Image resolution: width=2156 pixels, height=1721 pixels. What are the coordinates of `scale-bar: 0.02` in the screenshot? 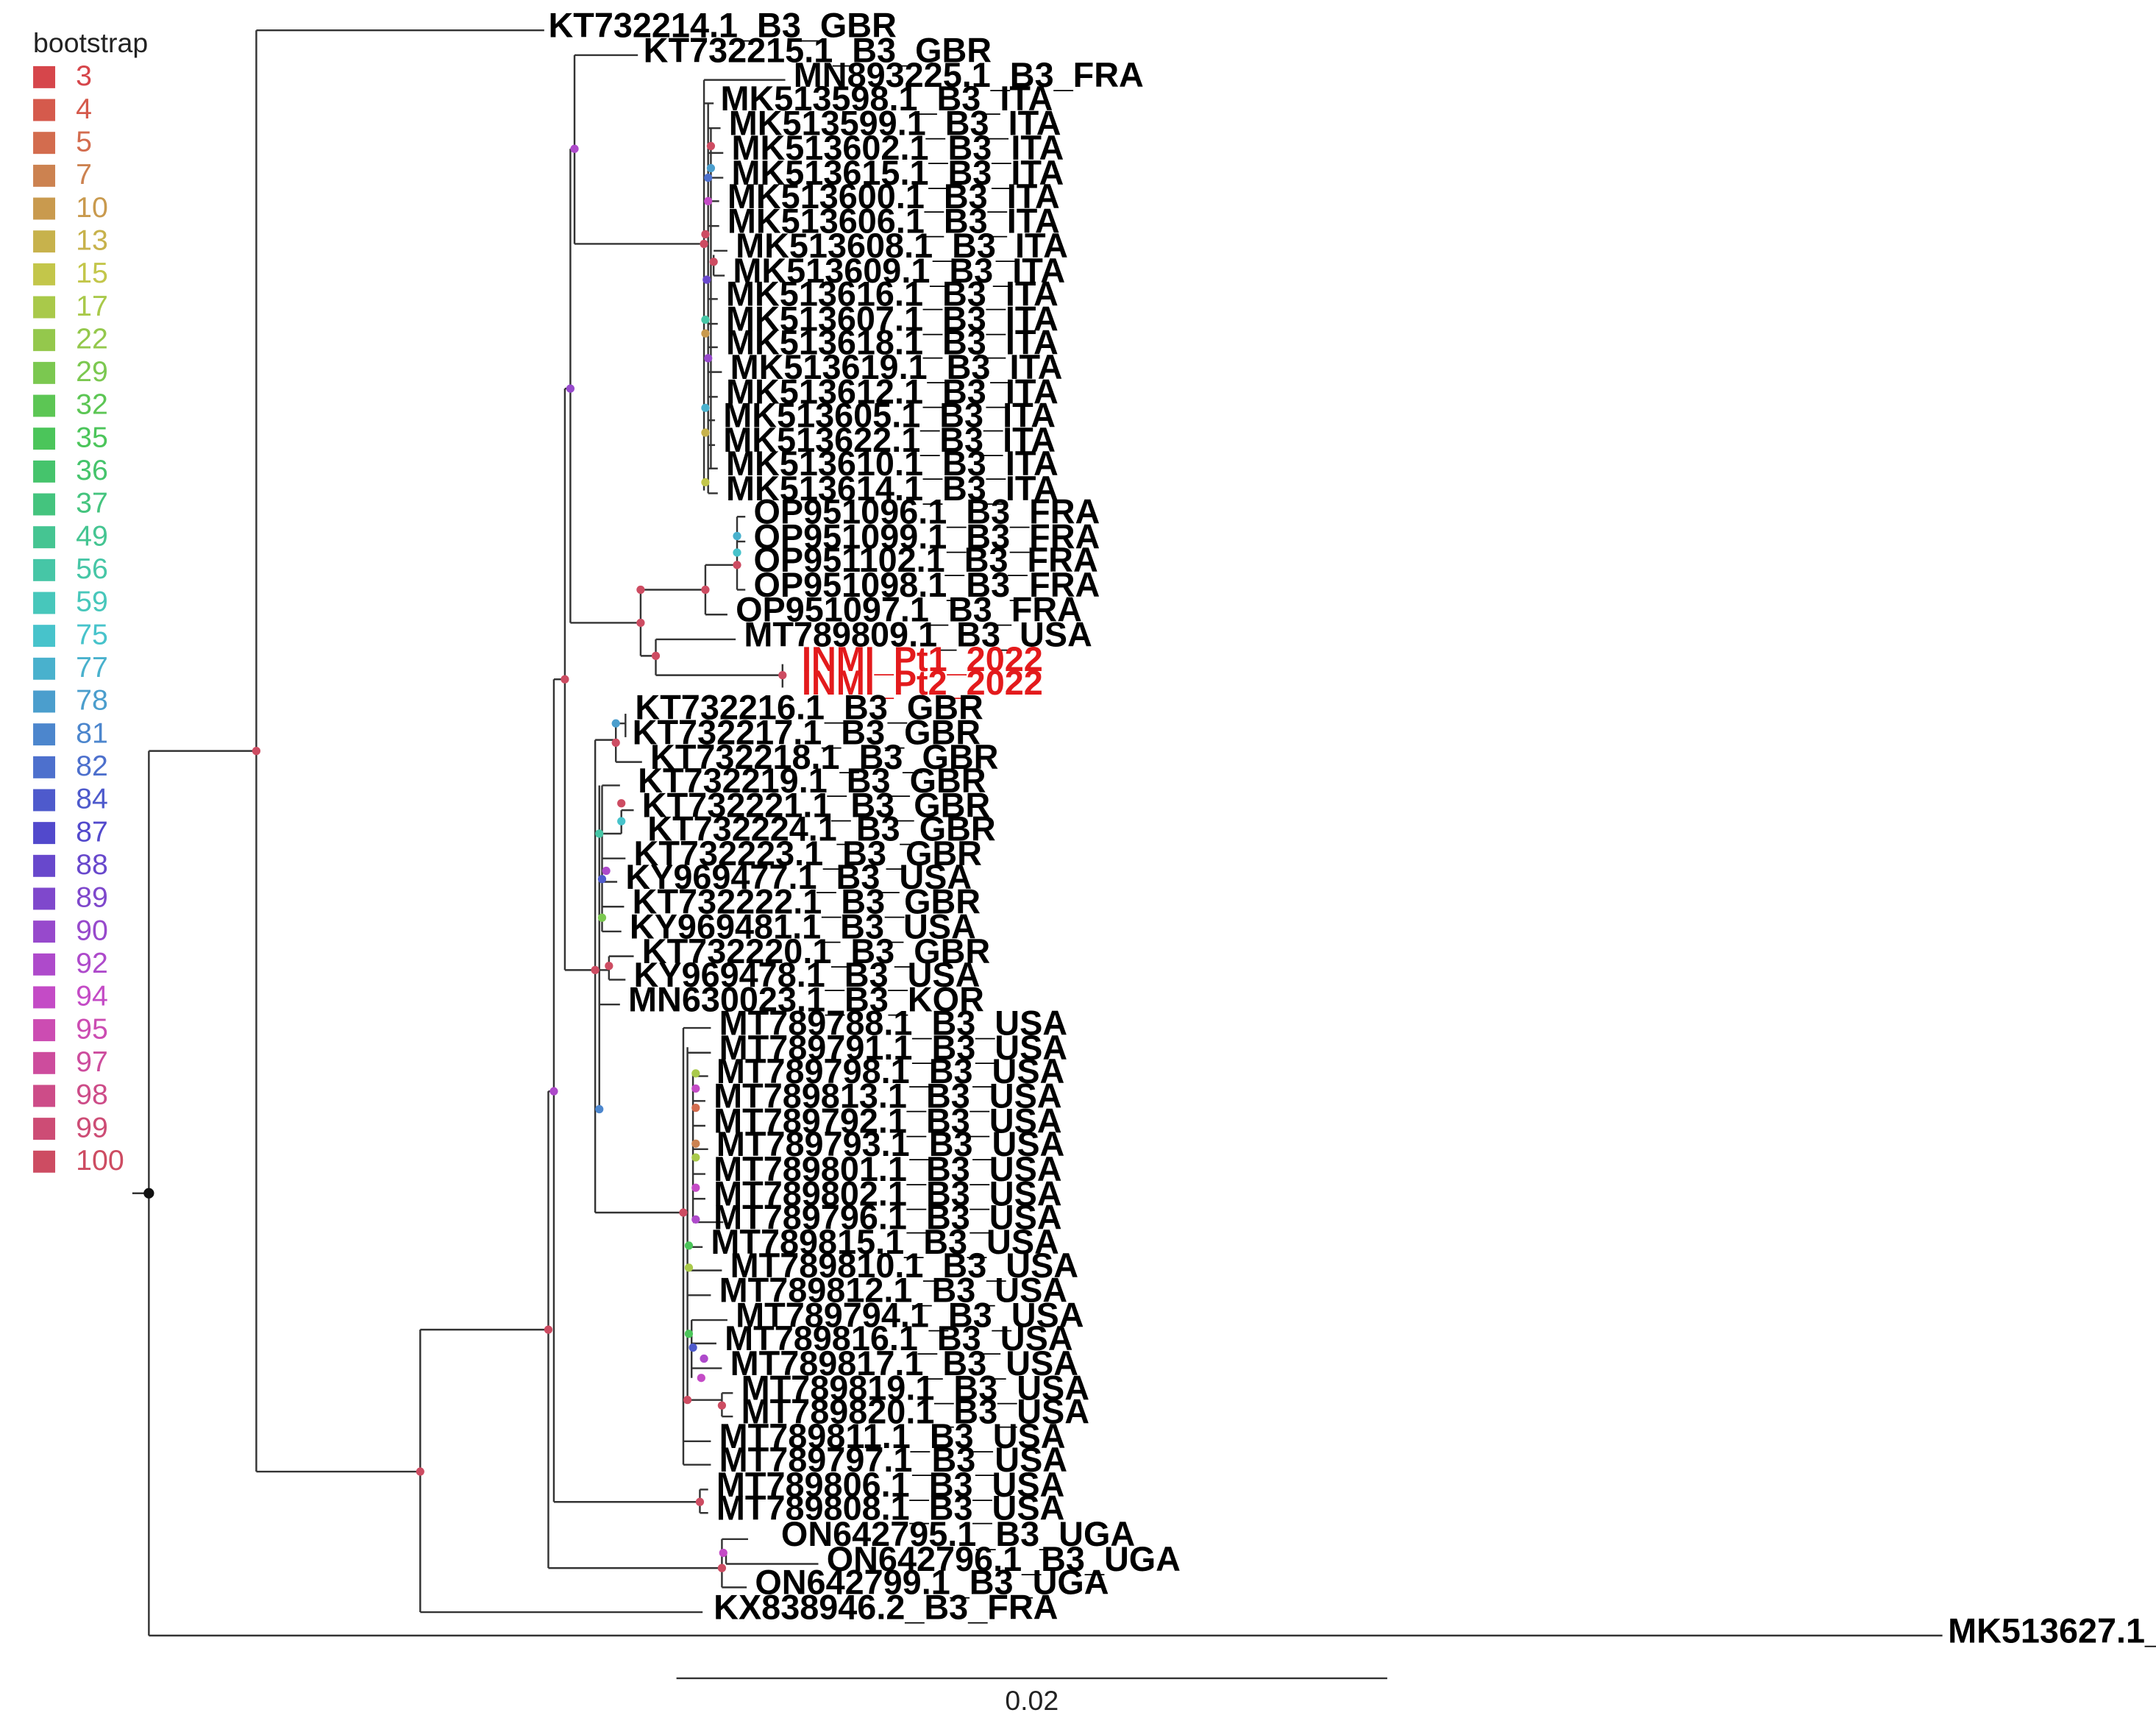 It's located at (1031, 1696).